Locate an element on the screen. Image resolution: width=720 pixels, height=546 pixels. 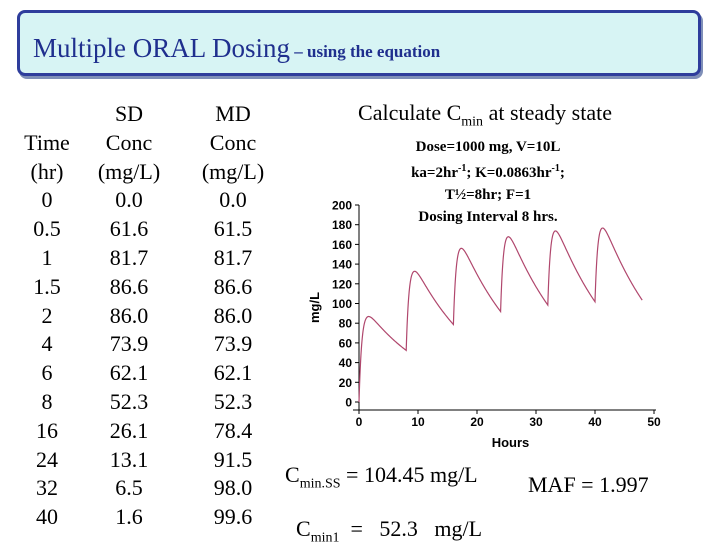
md-conc-cell: 91.5 is located at coordinates (233, 459).